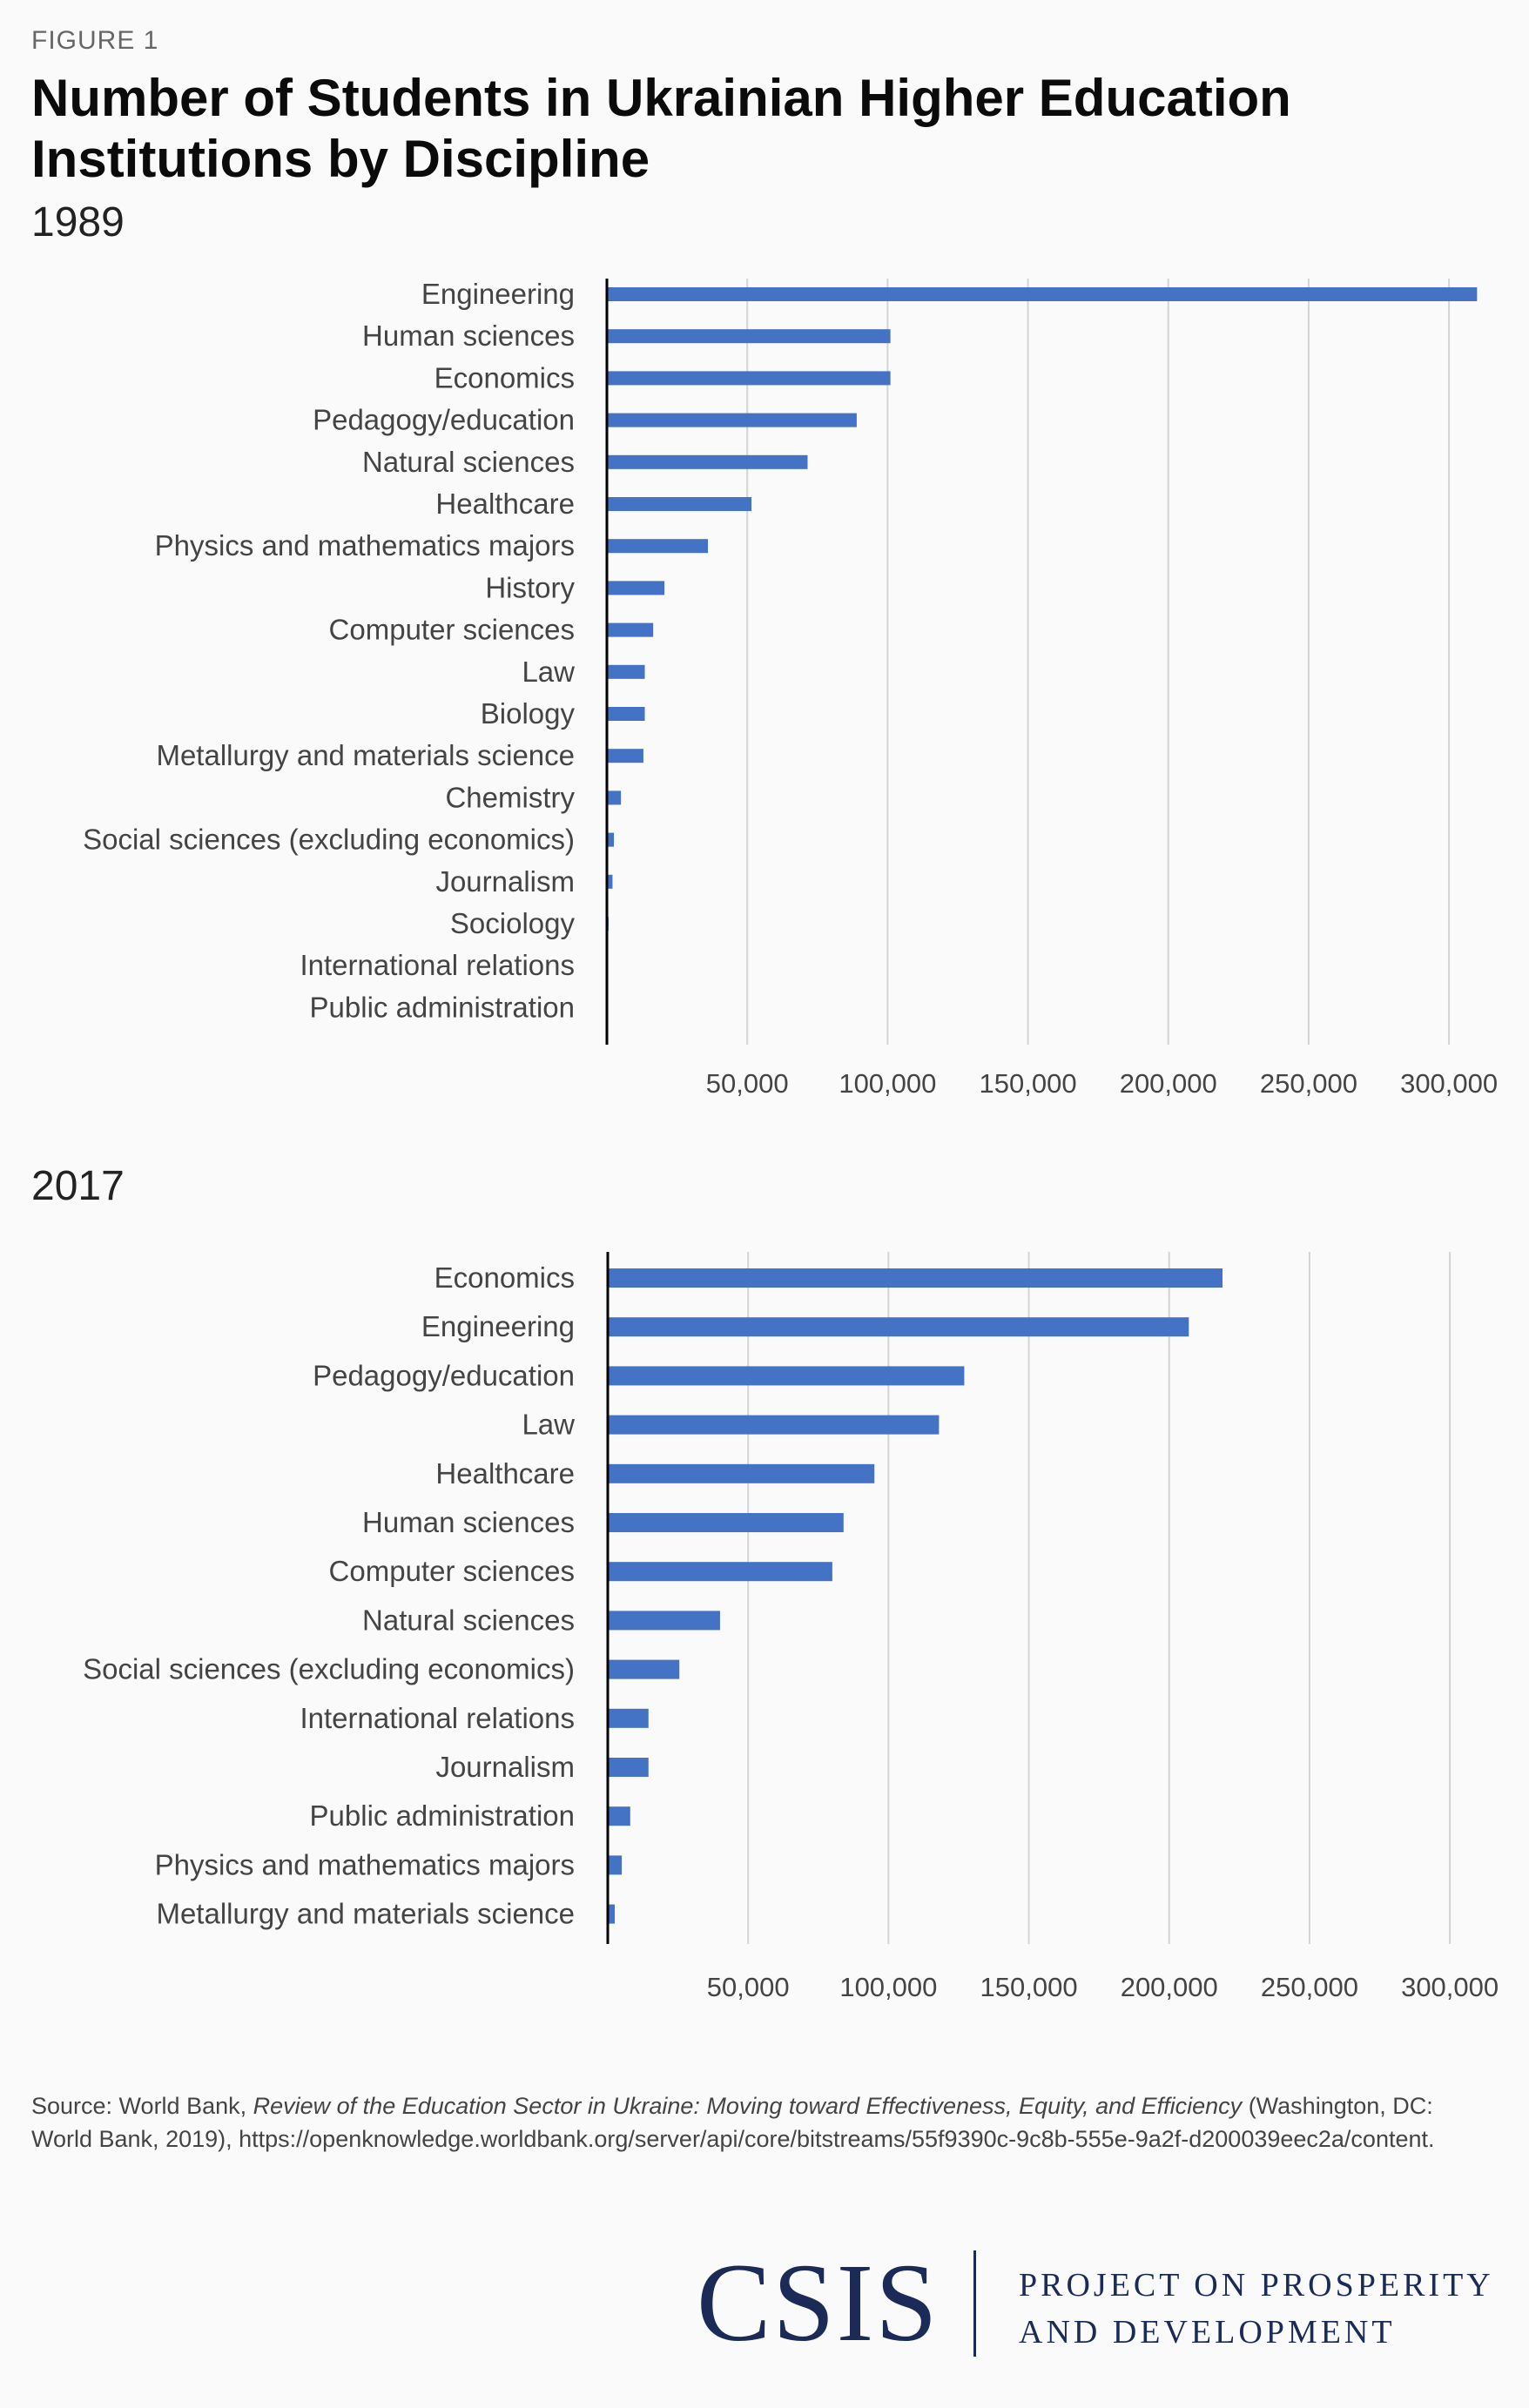  Describe the element at coordinates (78, 222) in the screenshot. I see `chart-1989-subtitle: 1989` at that location.